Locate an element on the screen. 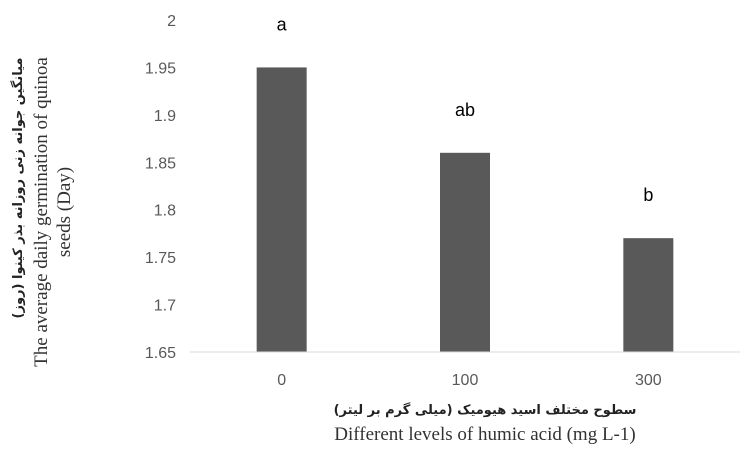 This screenshot has width=745, height=450. significance-letter: a is located at coordinates (282, 24).